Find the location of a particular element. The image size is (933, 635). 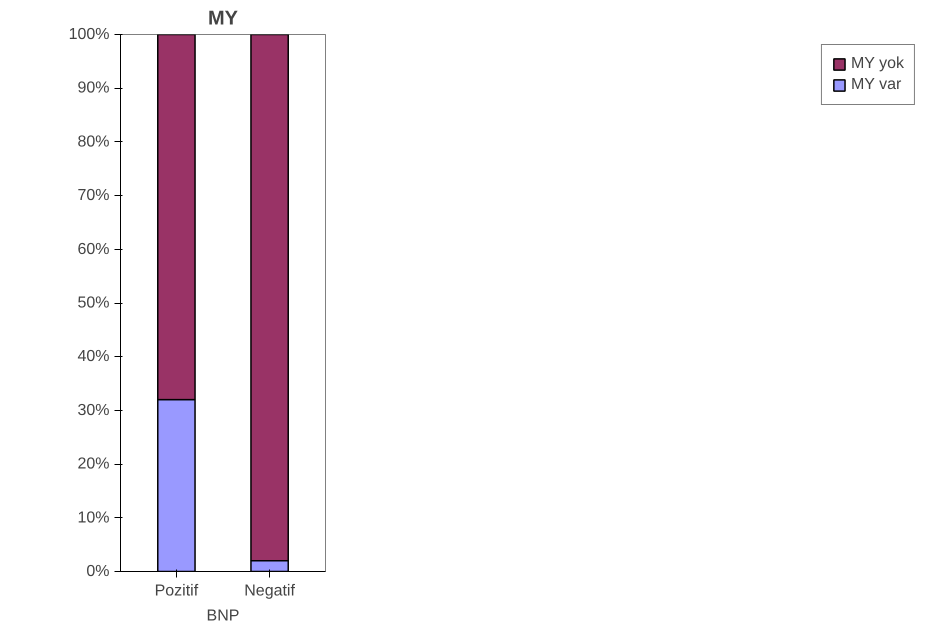

y-tick-label: 70% is located at coordinates (93, 195).